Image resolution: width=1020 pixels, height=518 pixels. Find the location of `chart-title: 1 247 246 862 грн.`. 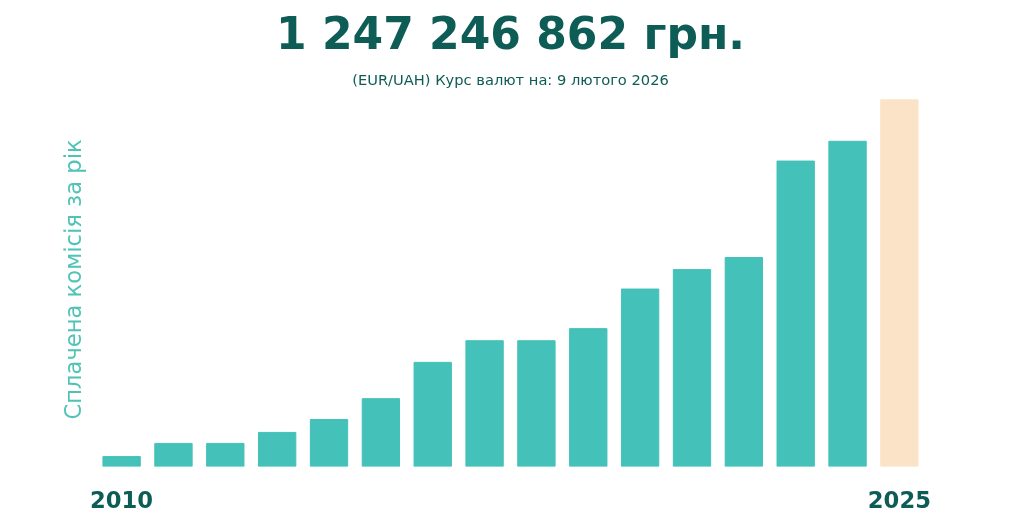

chart-title: 1 247 246 862 грн. is located at coordinates (510, 33).